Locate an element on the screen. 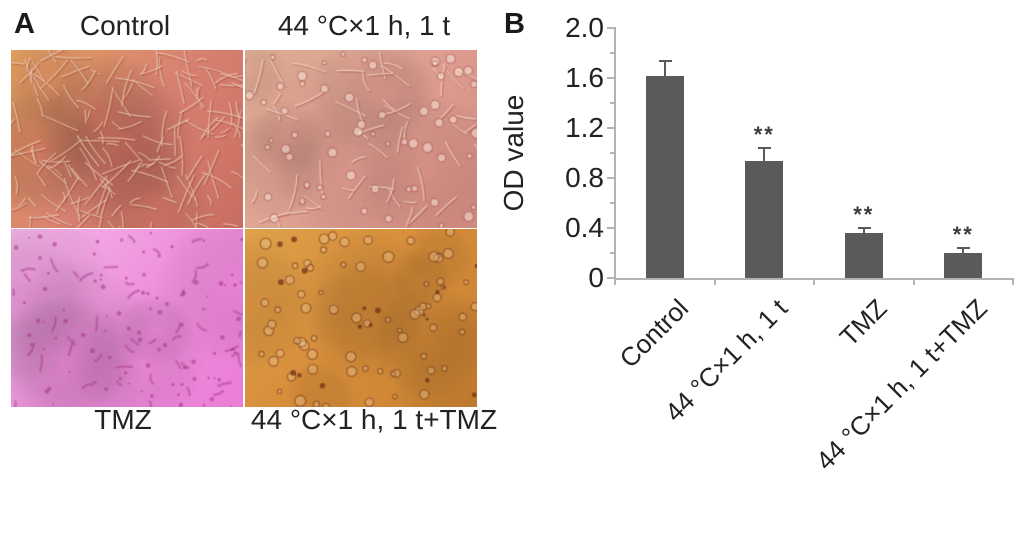 This screenshot has height=548, width=1027. y-tick-label: 0.4 is located at coordinates (584, 227).